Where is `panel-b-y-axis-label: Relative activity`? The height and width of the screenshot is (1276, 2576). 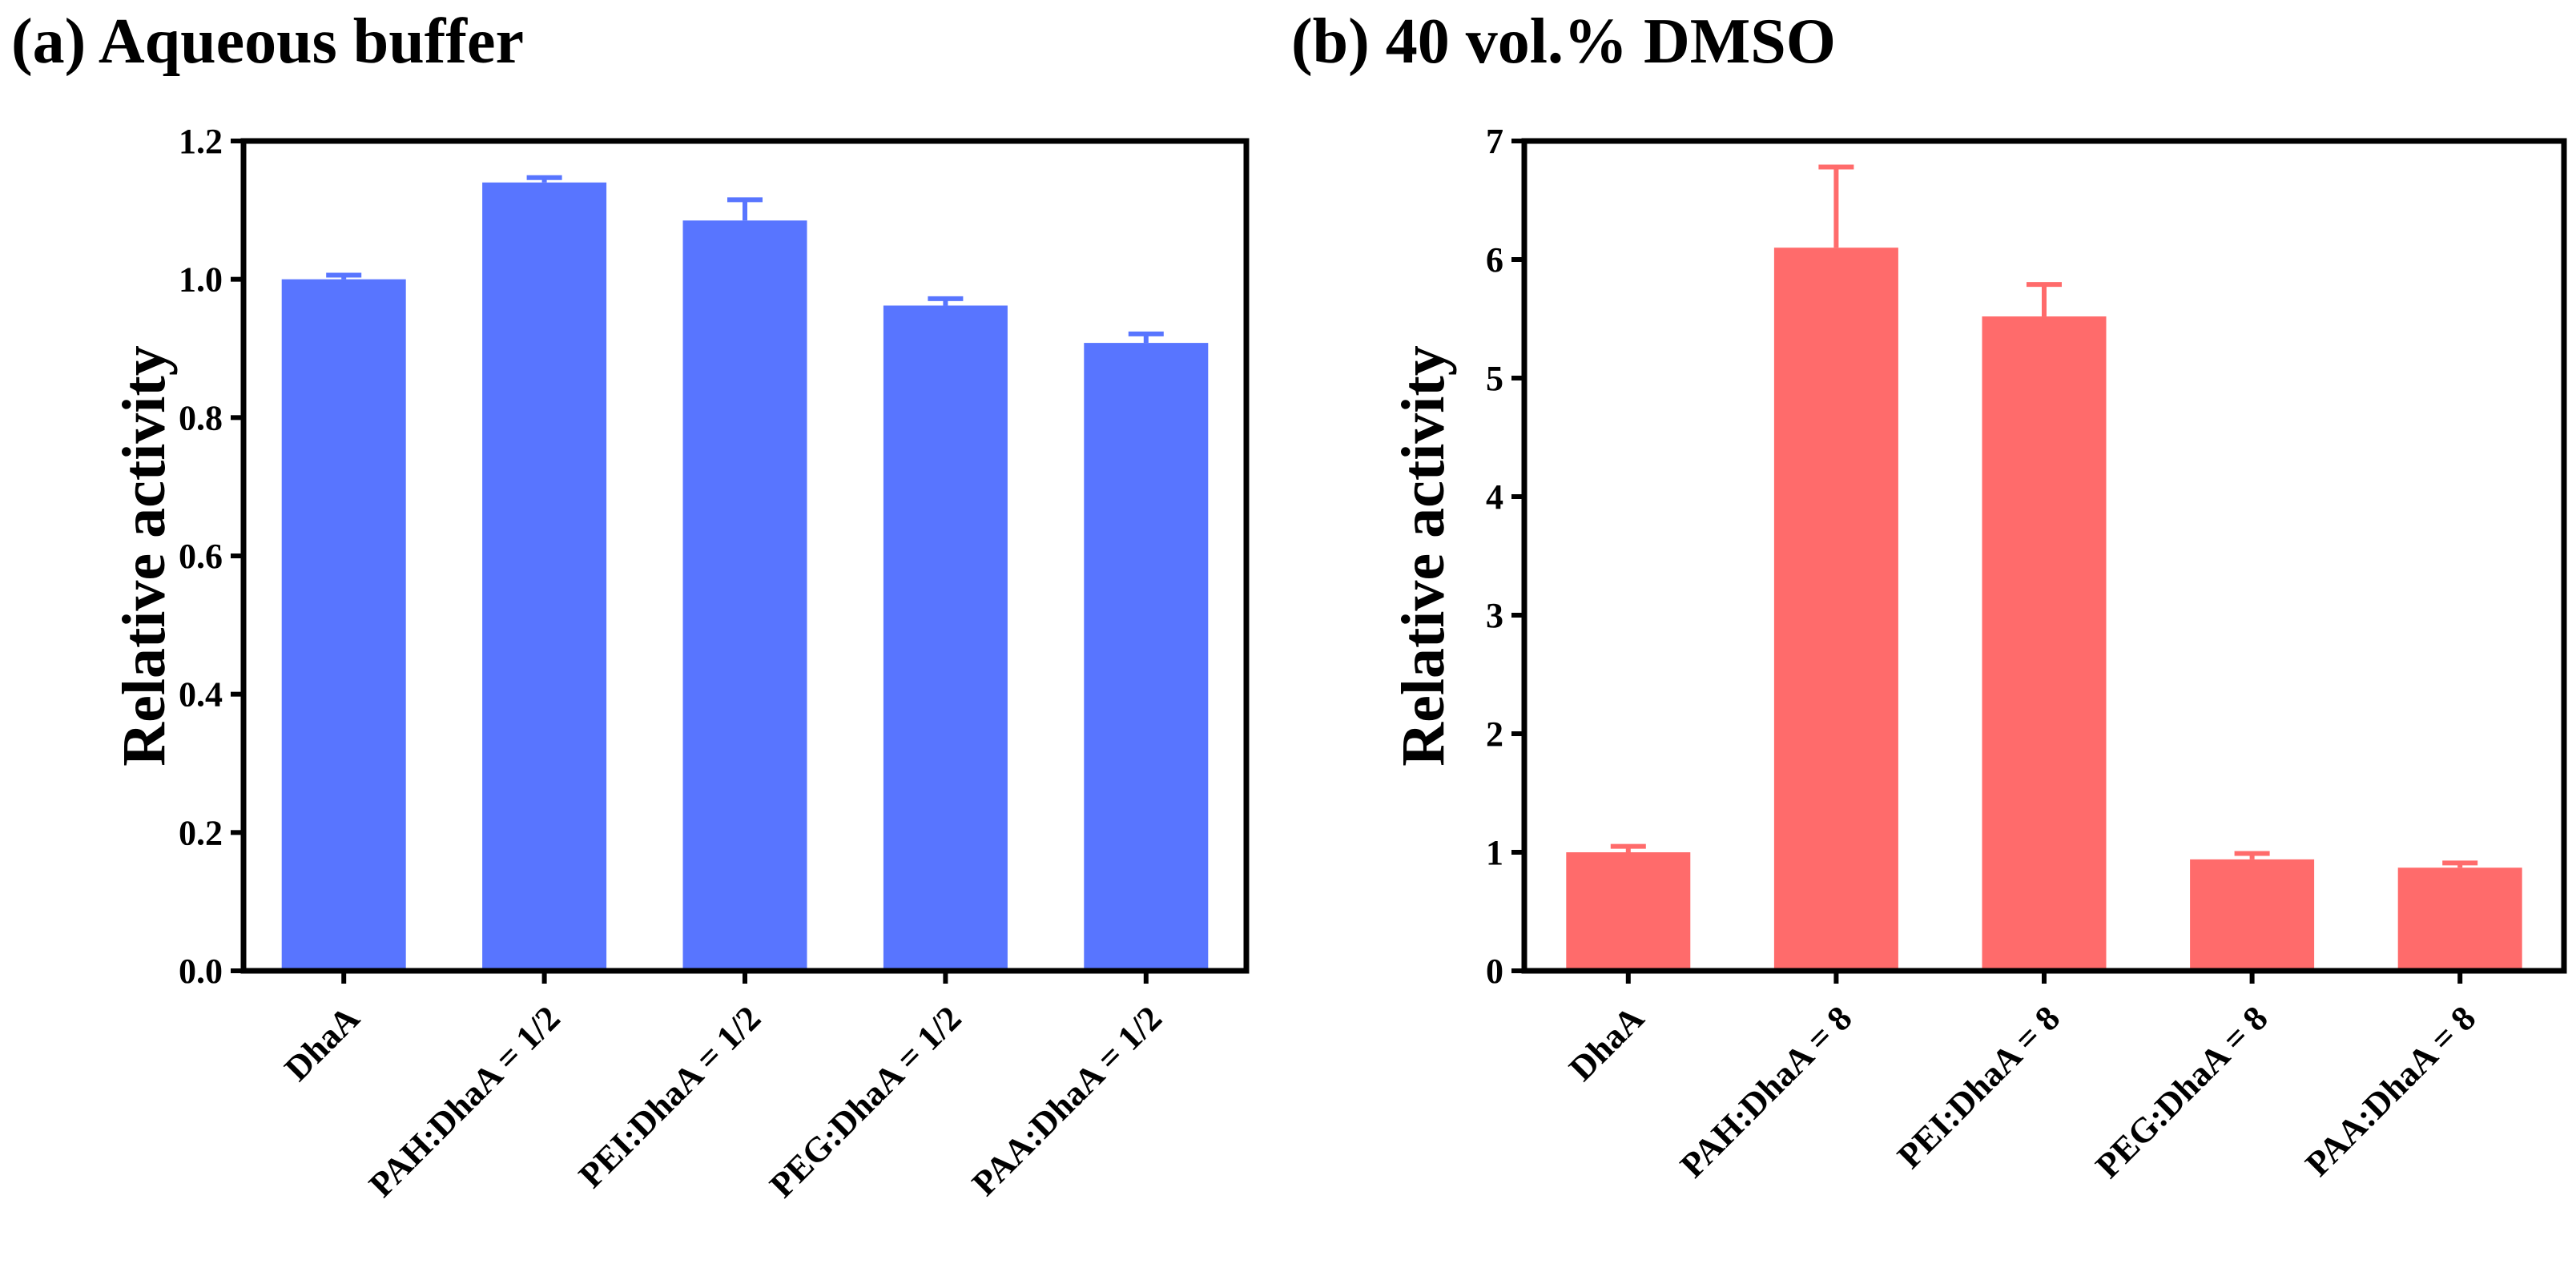 panel-b-y-axis-label: Relative activity is located at coordinates (1423, 555).